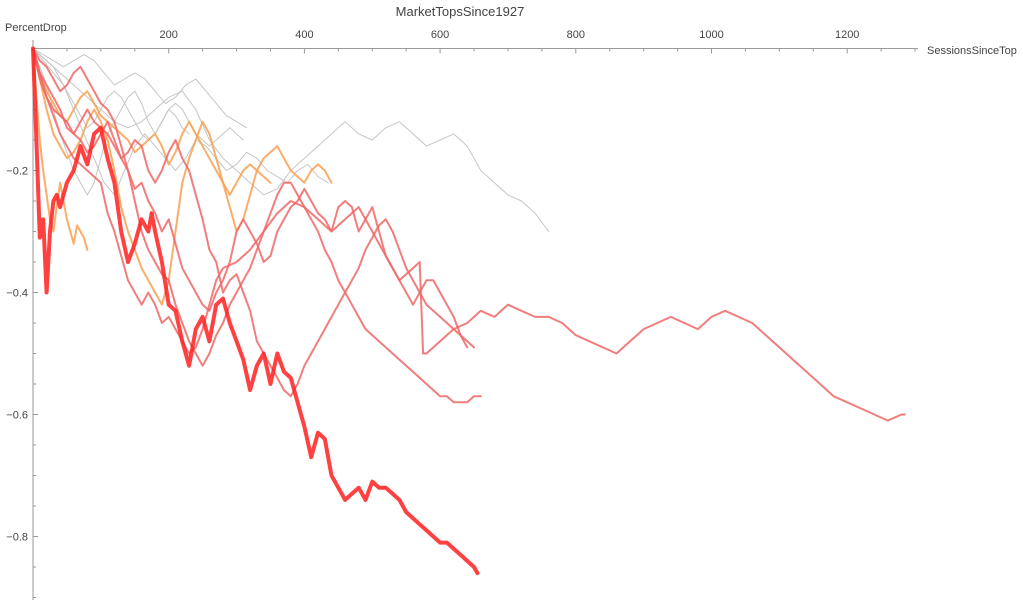  I want to click on y-tick-label: −0.4, so click(17, 294).